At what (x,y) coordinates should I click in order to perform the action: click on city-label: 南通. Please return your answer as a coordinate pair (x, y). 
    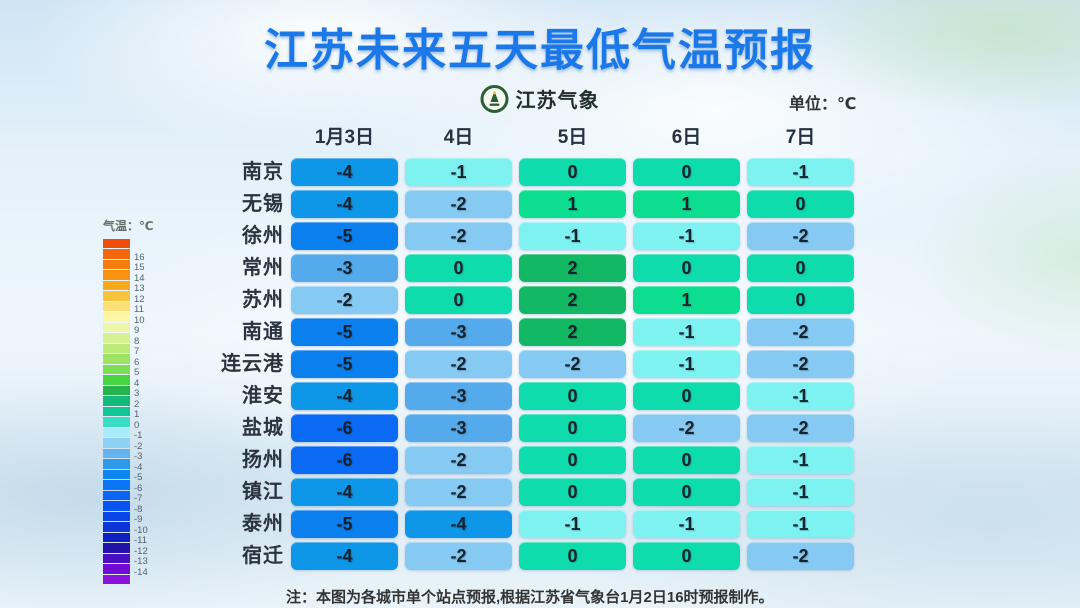
    Looking at the image, I should click on (263, 332).